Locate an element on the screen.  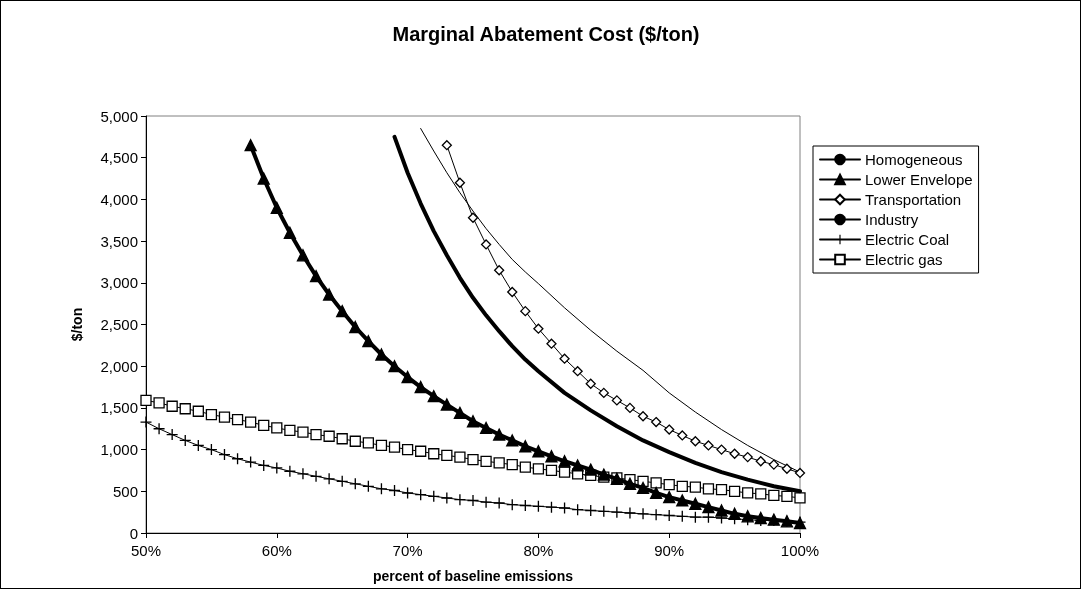
legend-label: Homogeneous is located at coordinates (914, 159).